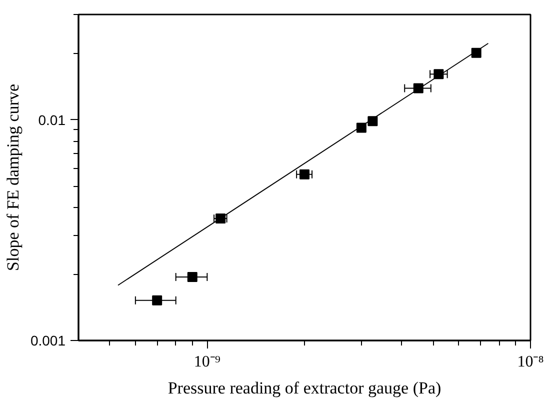 The image size is (559, 403). What do you see at coordinates (52, 120) in the screenshot?
I see `y-tick-label: 0.01` at bounding box center [52, 120].